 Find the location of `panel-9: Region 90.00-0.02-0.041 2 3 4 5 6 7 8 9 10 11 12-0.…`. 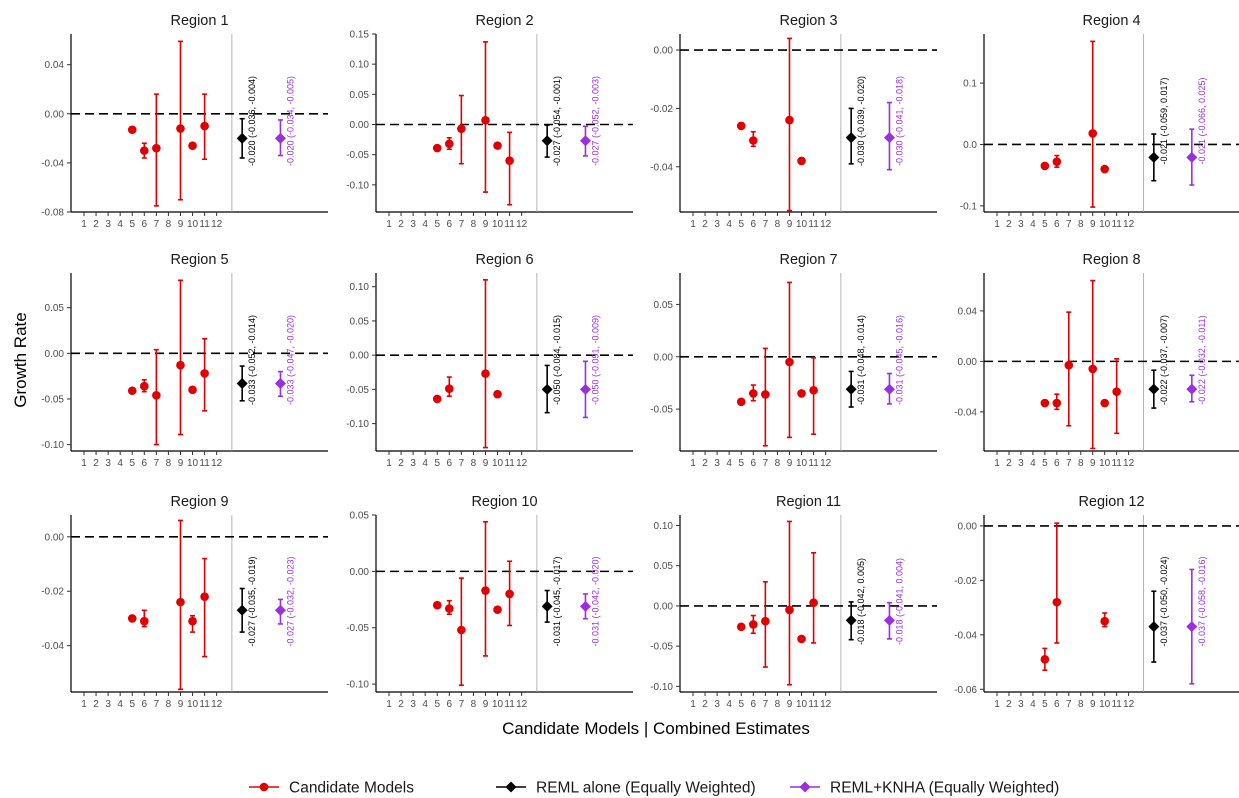

panel-9: Region 90.00-0.02-0.041 2 3 4 5 6 7 8 9 10 11 12-0.… is located at coordinates (184, 602).